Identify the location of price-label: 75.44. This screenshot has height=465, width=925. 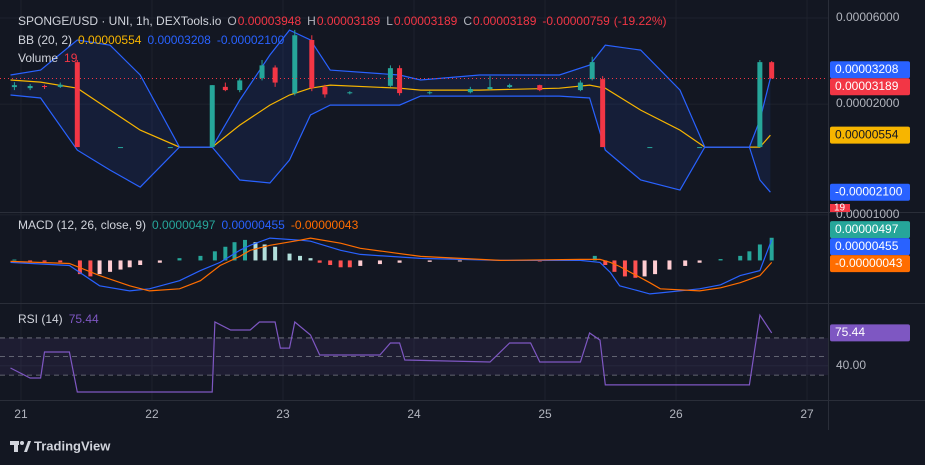
(850, 332).